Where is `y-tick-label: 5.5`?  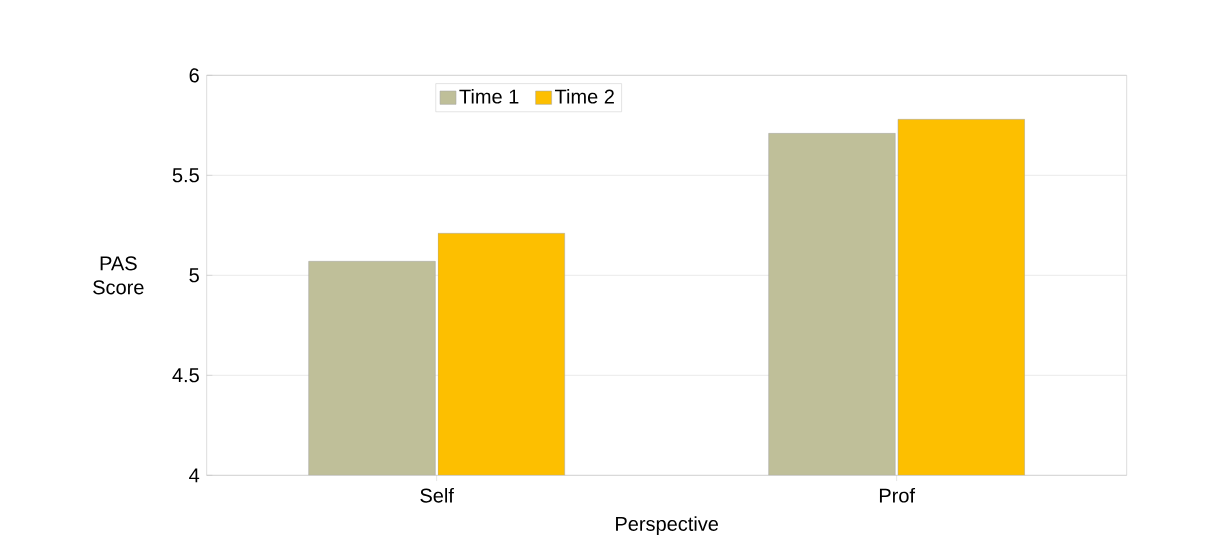
y-tick-label: 5.5 is located at coordinates (185, 175).